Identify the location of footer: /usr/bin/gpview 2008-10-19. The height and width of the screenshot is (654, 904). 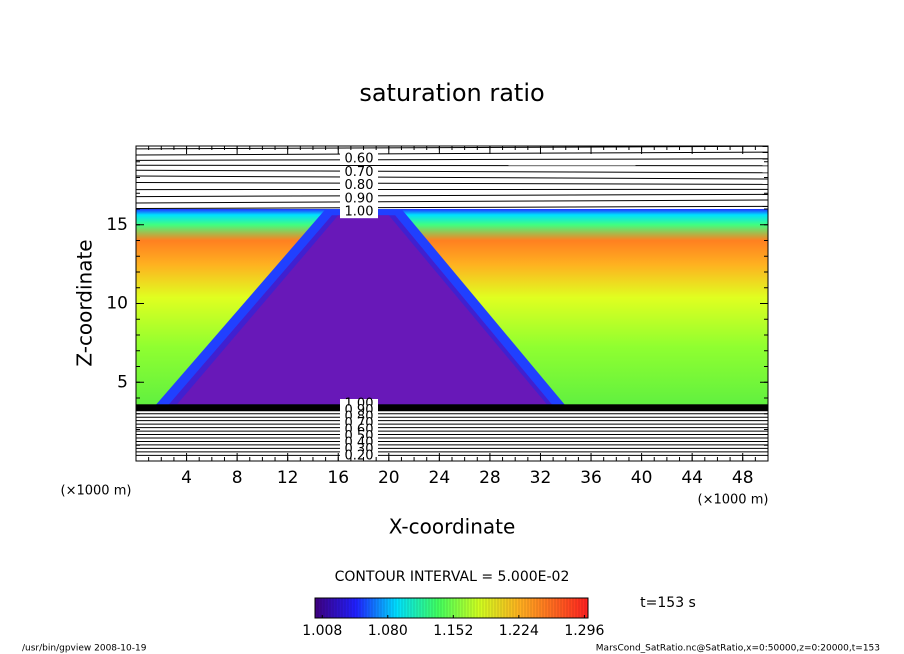
(84, 649).